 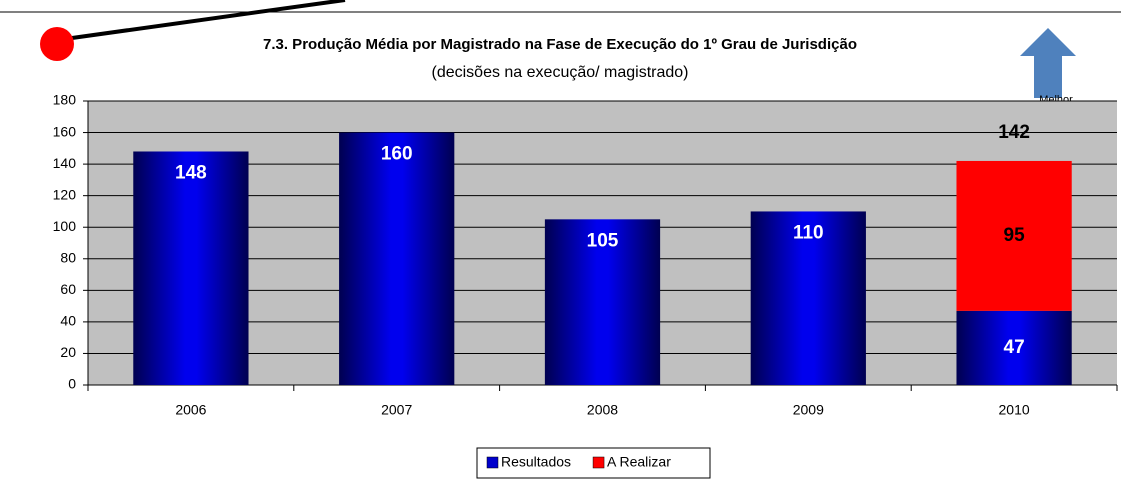 I want to click on x-tick-label: 2009, so click(x=808, y=410).